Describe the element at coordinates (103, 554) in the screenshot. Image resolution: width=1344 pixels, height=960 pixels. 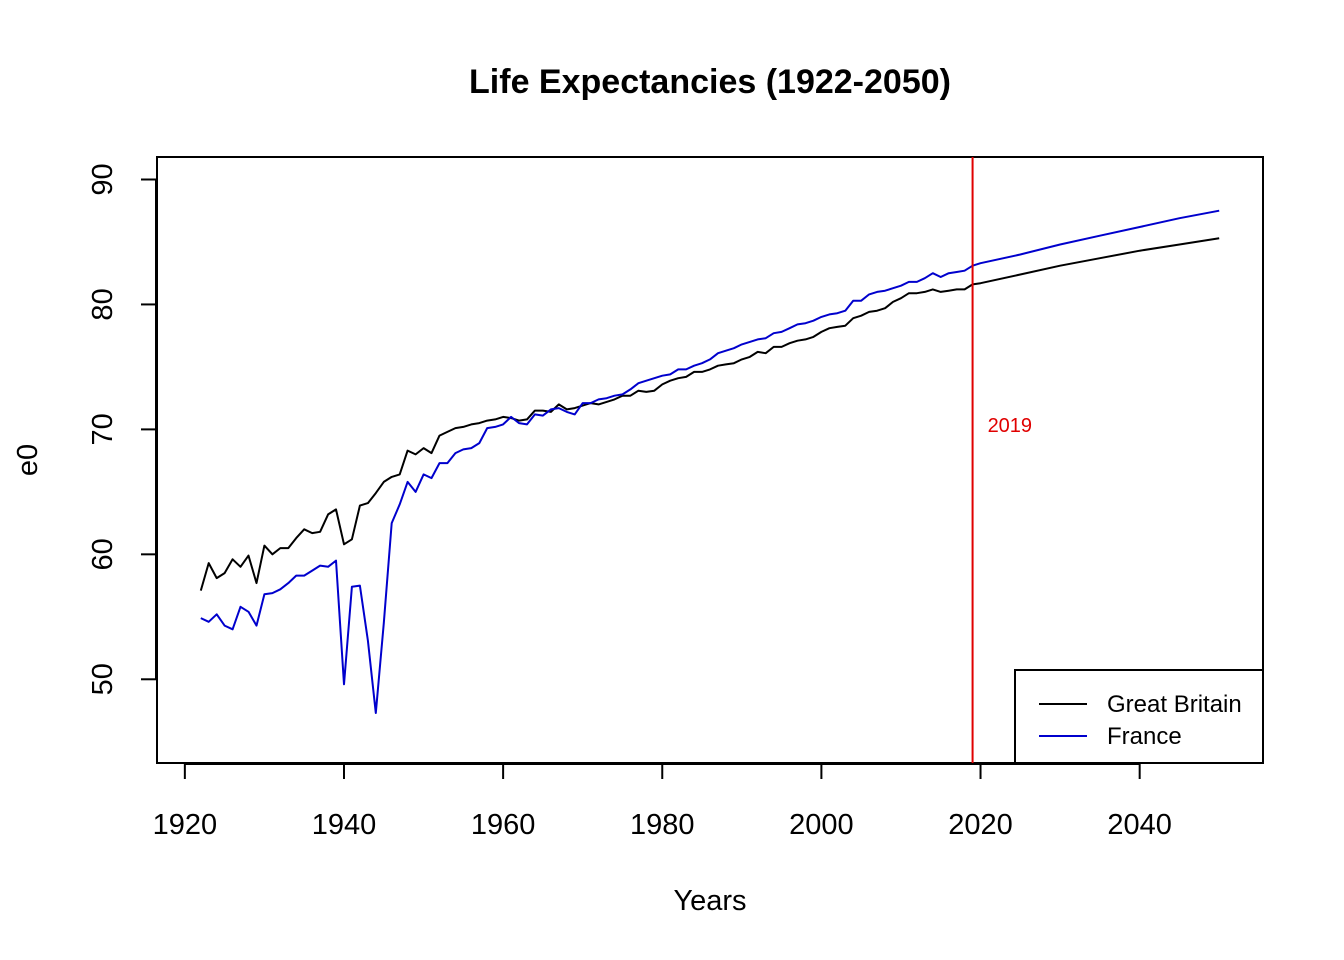
I see `y-tick-label: 60` at that location.